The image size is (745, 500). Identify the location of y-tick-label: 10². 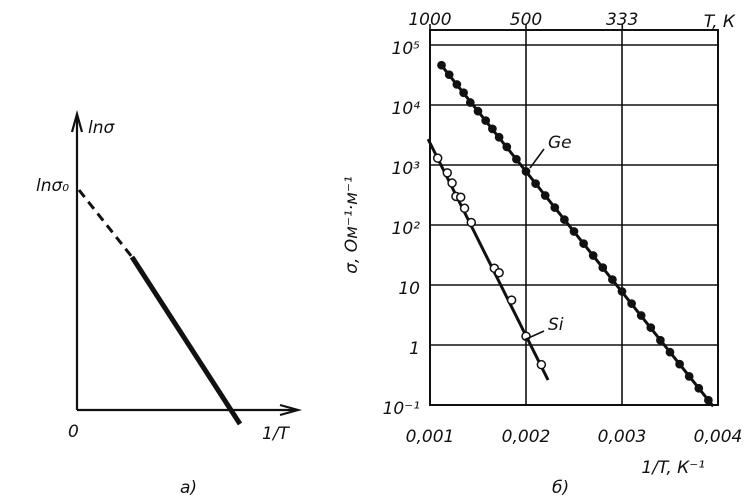
(406, 229).